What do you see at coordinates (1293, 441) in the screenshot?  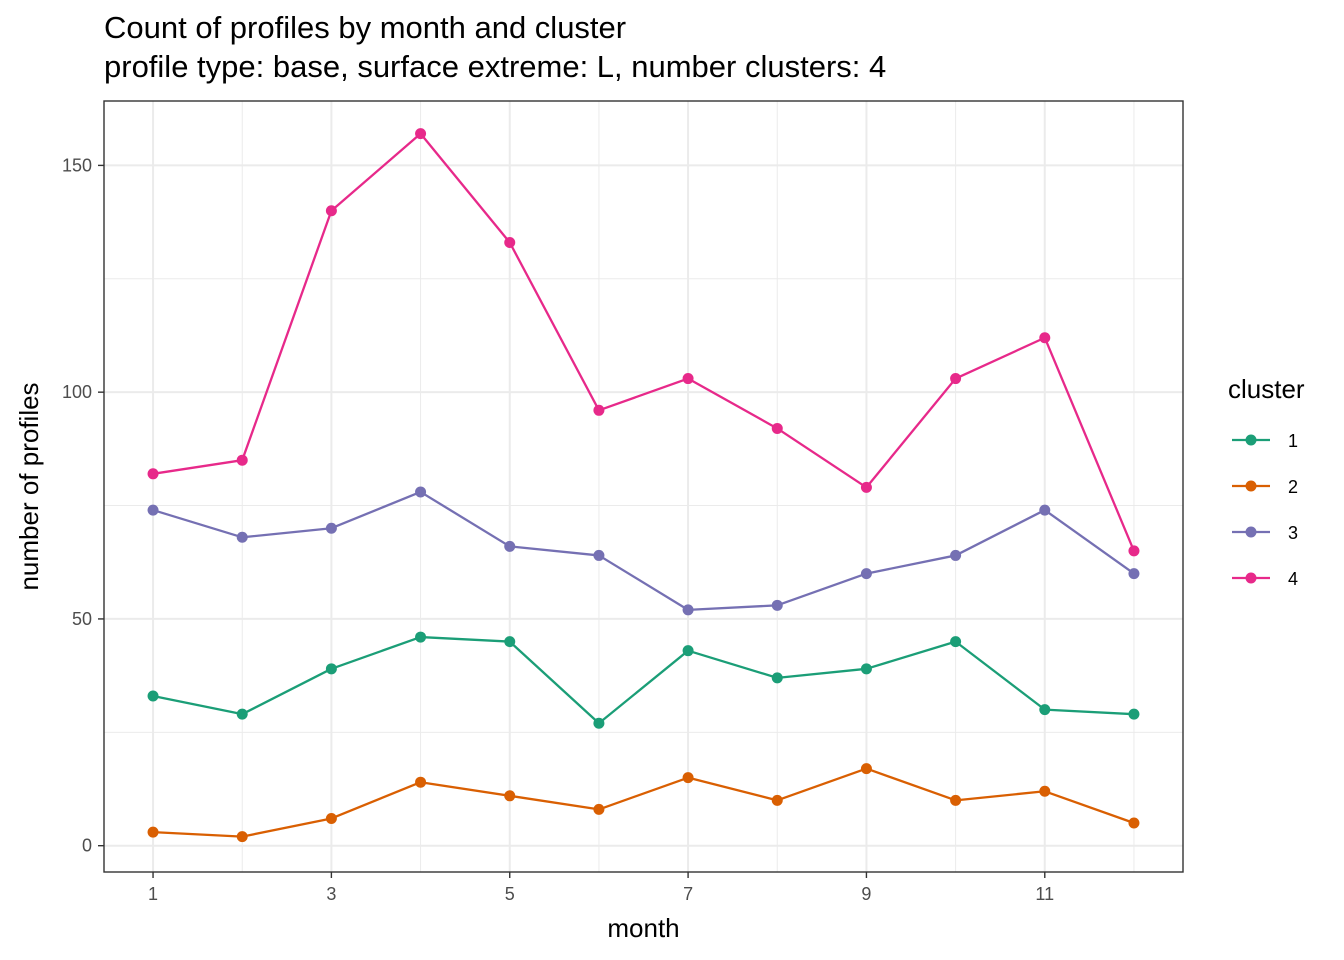 I see `legend-label: 1` at bounding box center [1293, 441].